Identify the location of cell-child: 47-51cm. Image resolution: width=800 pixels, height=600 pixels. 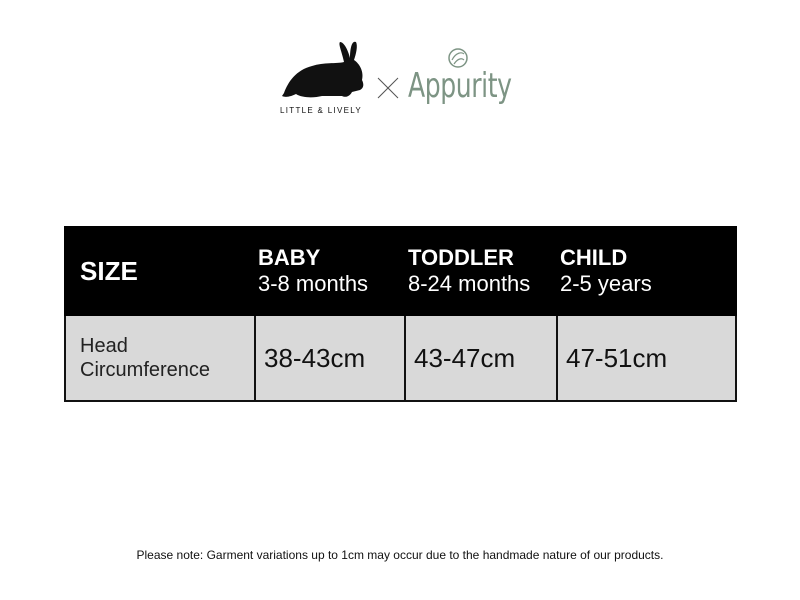
(646, 358).